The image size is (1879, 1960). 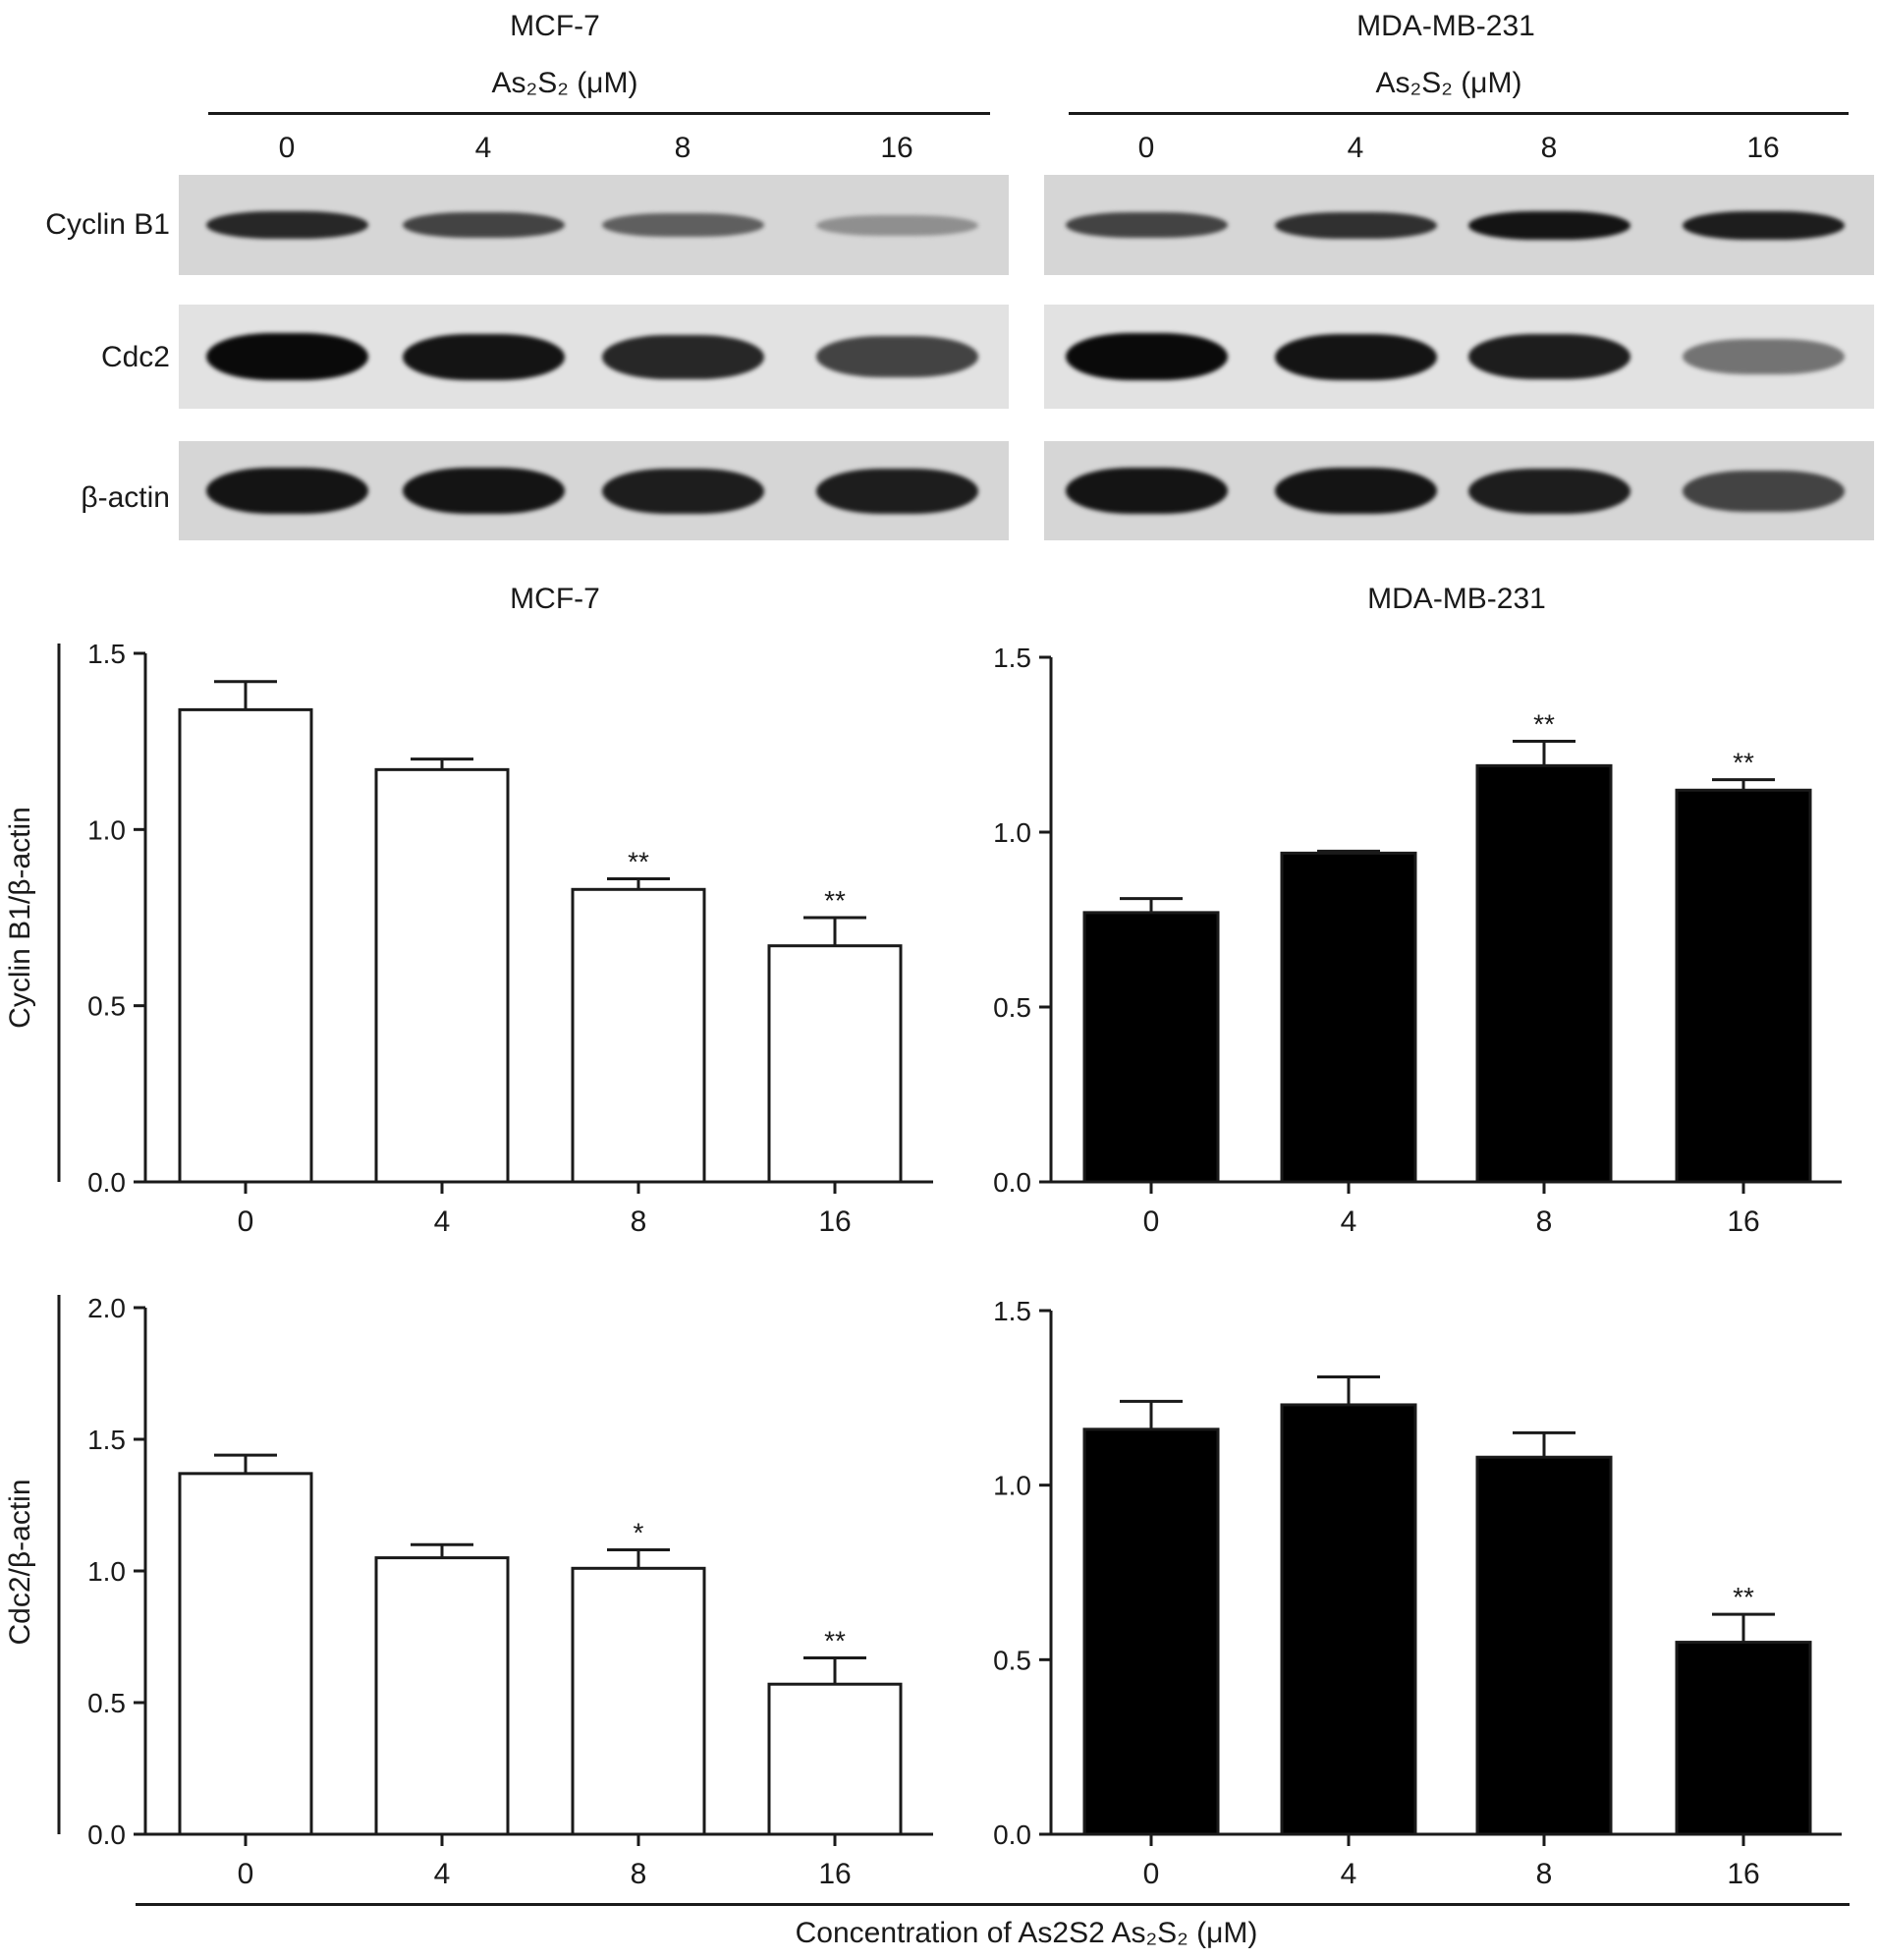 I want to click on significance-marker: *, so click(x=639, y=1533).